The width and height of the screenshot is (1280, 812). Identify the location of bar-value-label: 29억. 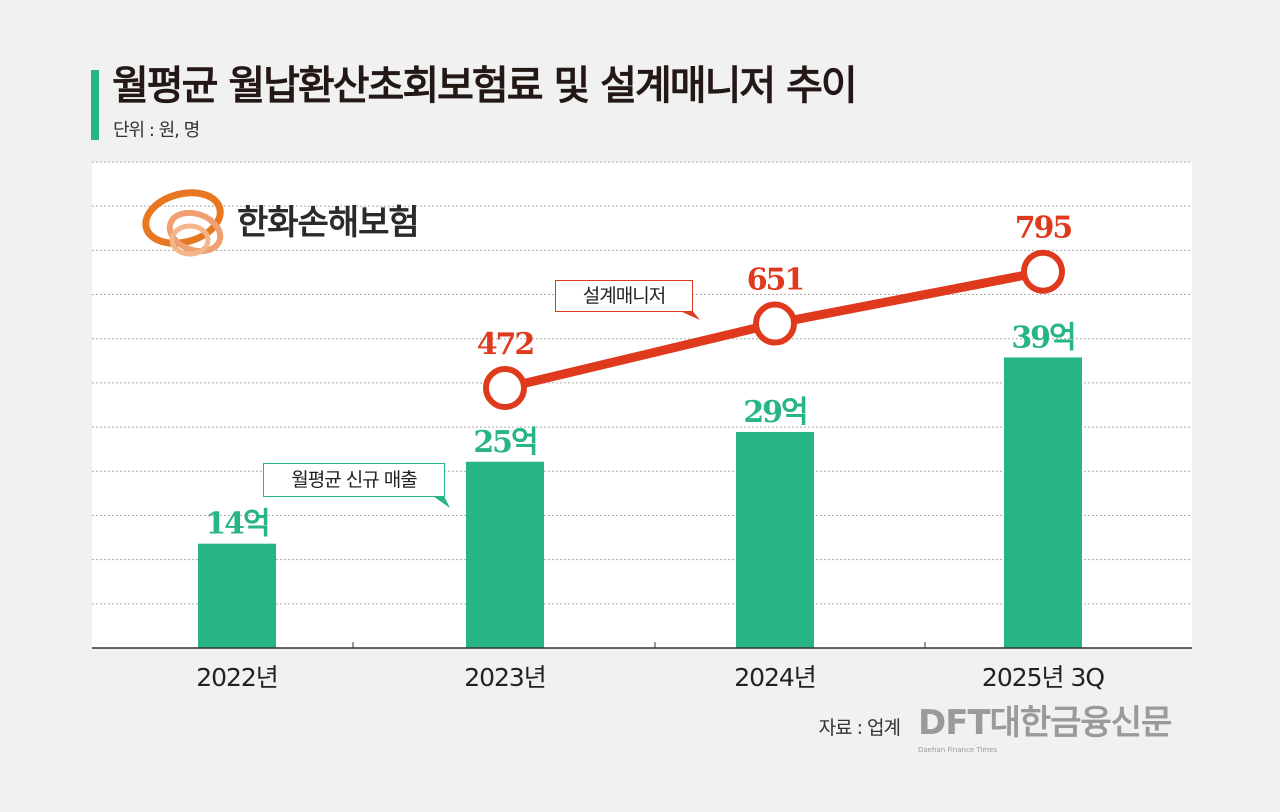
(774, 412).